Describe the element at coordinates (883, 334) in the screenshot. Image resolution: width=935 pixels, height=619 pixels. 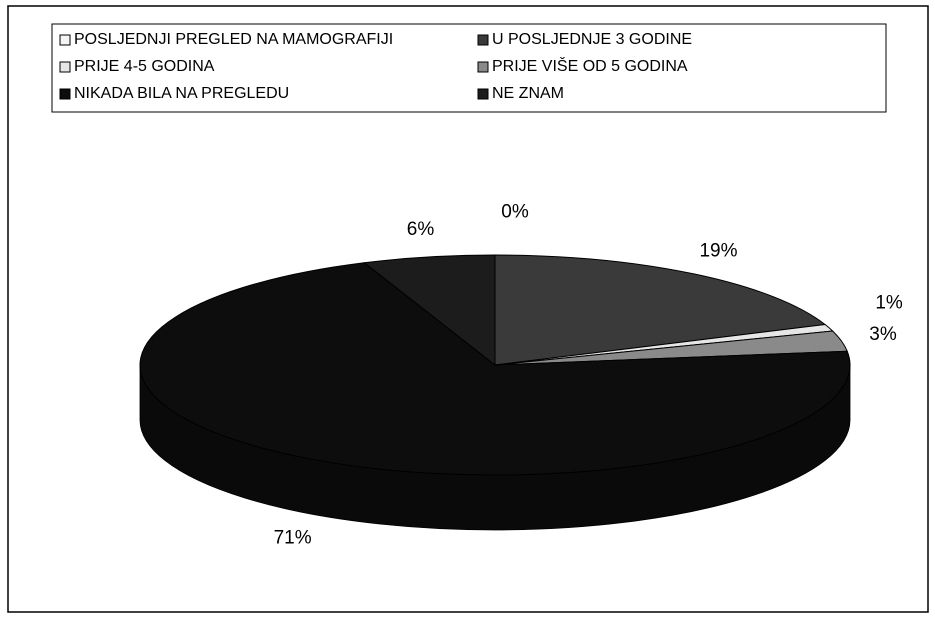
I see `data-label: 3%` at that location.